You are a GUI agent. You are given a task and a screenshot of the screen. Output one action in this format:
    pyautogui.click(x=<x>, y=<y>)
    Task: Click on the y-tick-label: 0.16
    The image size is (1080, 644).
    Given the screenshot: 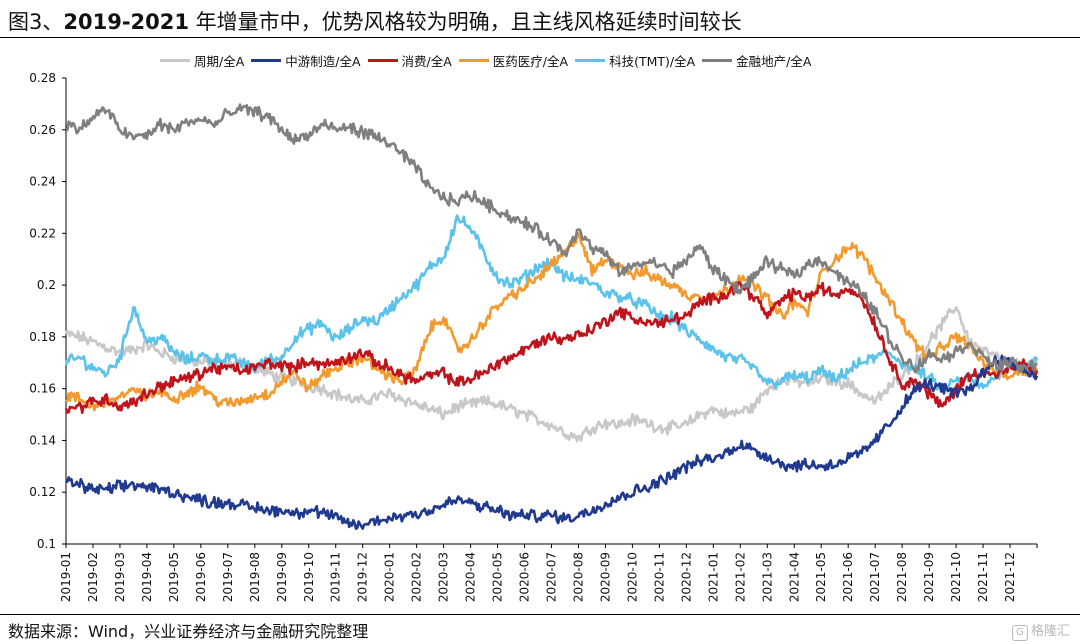 What is the action you would take?
    pyautogui.click(x=42, y=389)
    